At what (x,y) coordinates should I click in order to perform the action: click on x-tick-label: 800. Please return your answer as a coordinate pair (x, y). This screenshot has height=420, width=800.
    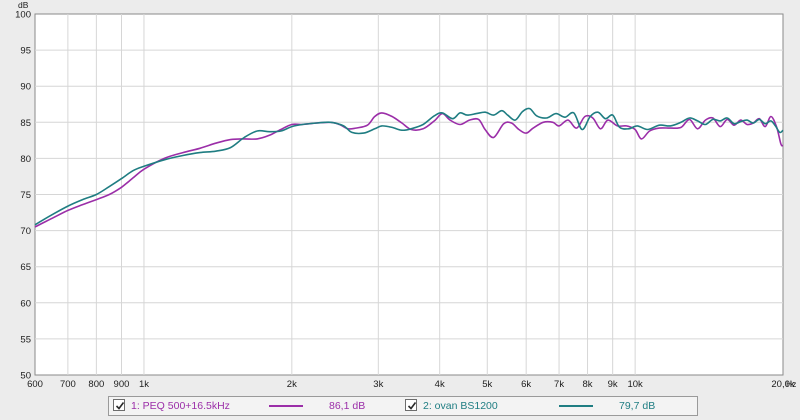
    Looking at the image, I should click on (96, 384).